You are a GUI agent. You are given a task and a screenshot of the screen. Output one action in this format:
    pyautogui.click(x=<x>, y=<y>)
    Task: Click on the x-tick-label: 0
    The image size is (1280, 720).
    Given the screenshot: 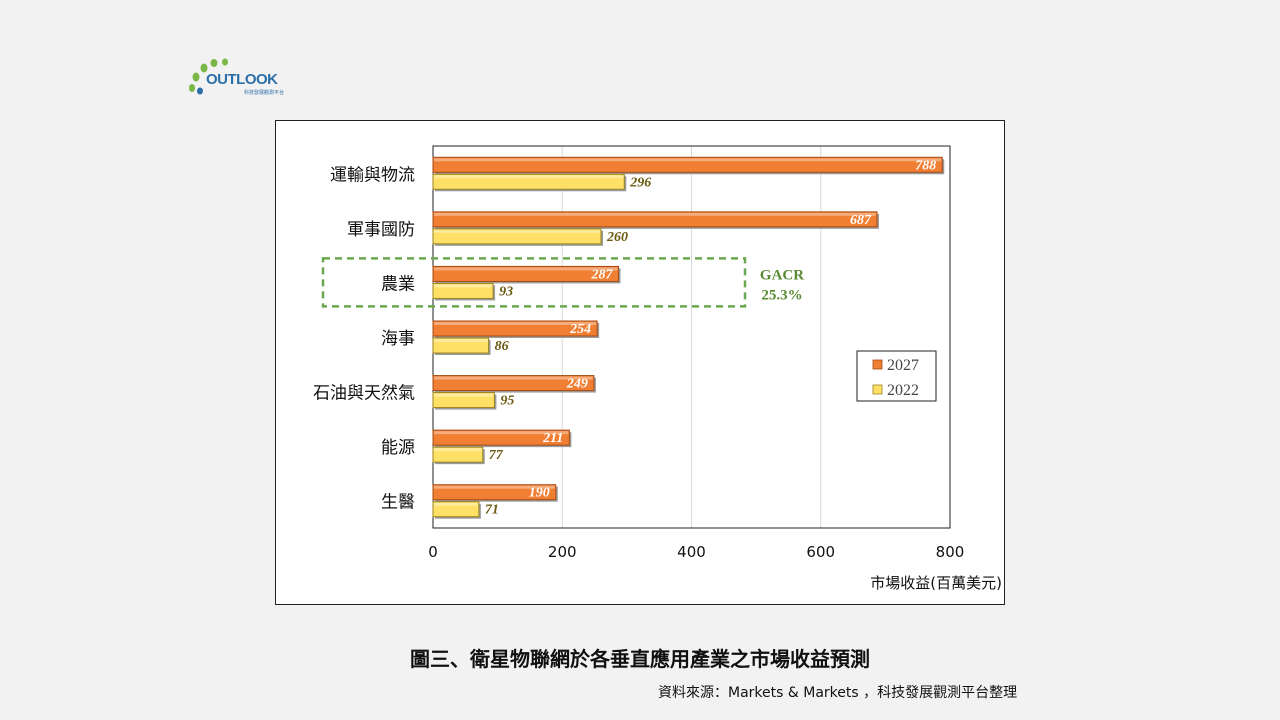 What is the action you would take?
    pyautogui.click(x=433, y=552)
    